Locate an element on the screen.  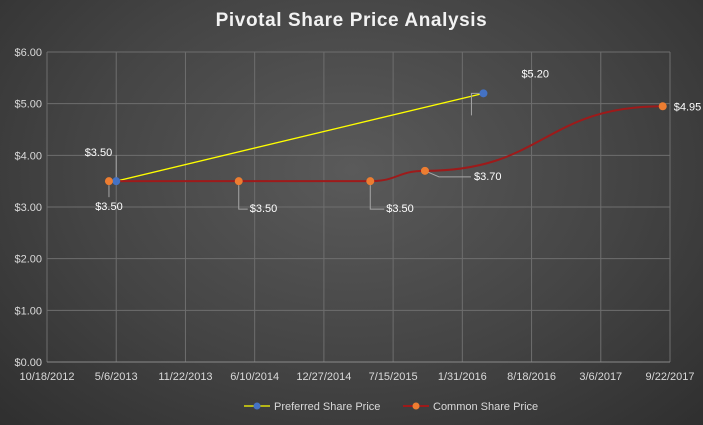
y-tick-label: $1.00 is located at coordinates (28, 311).